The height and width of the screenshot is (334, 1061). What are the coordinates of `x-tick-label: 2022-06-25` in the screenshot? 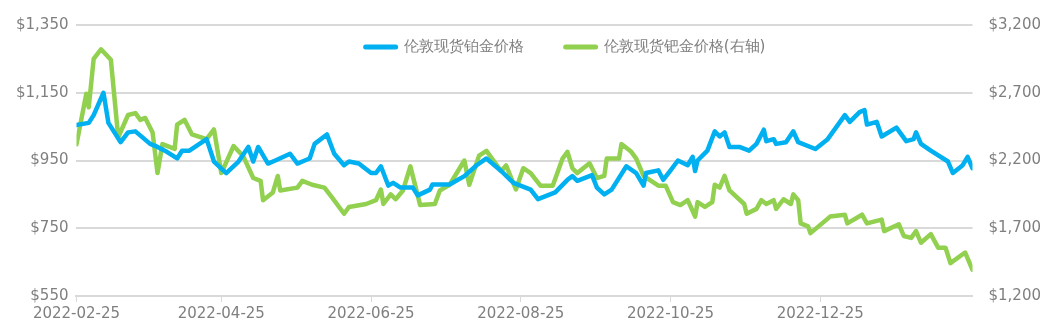 It's located at (371, 312).